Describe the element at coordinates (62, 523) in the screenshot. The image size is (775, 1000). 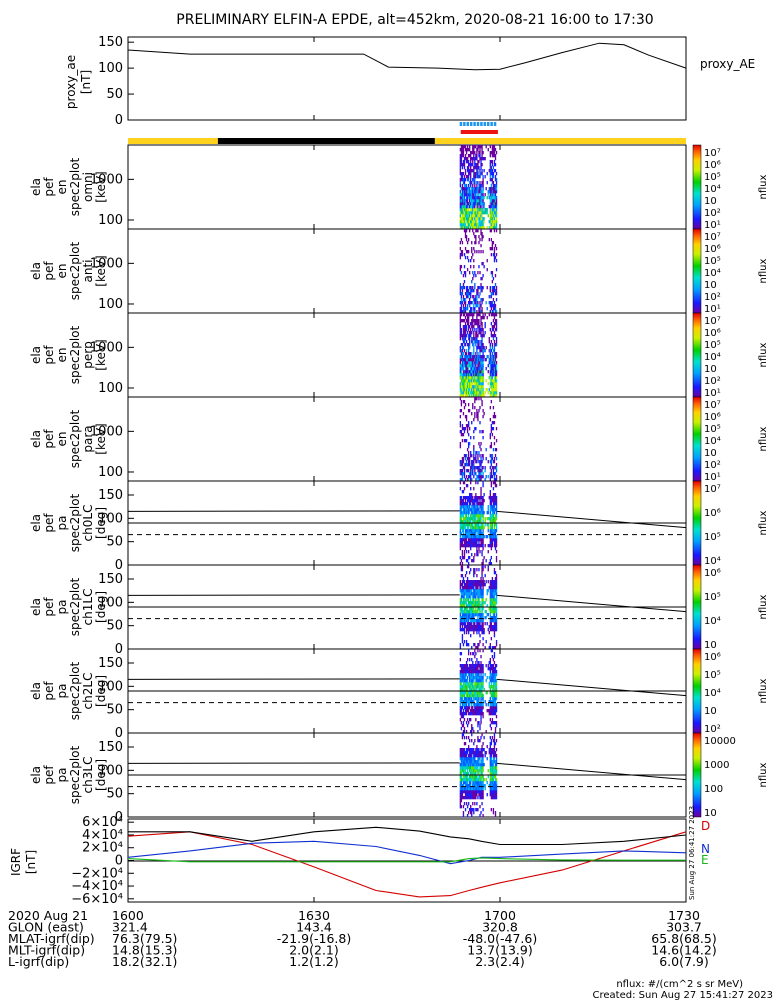
I see `panel-ylabel: pa` at that location.